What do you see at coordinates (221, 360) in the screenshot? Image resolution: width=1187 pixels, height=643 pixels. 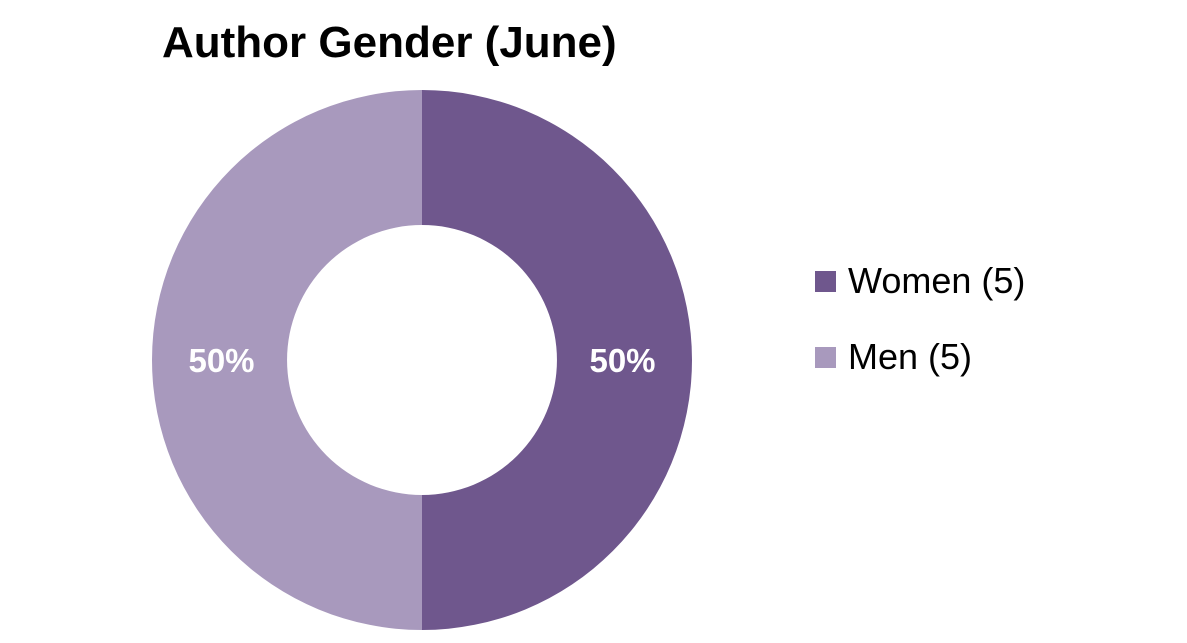 I see `donut-data-label-1: 50%` at bounding box center [221, 360].